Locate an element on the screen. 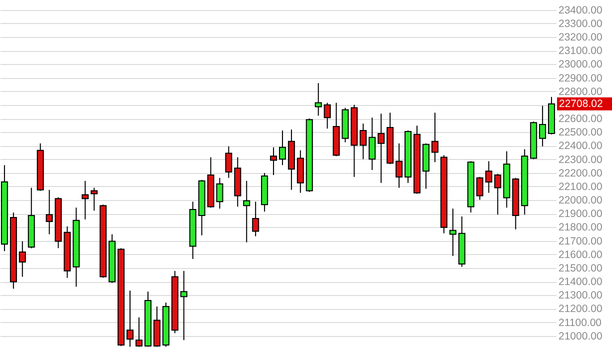  y-tick-label: 21500.00 is located at coordinates (580, 268).